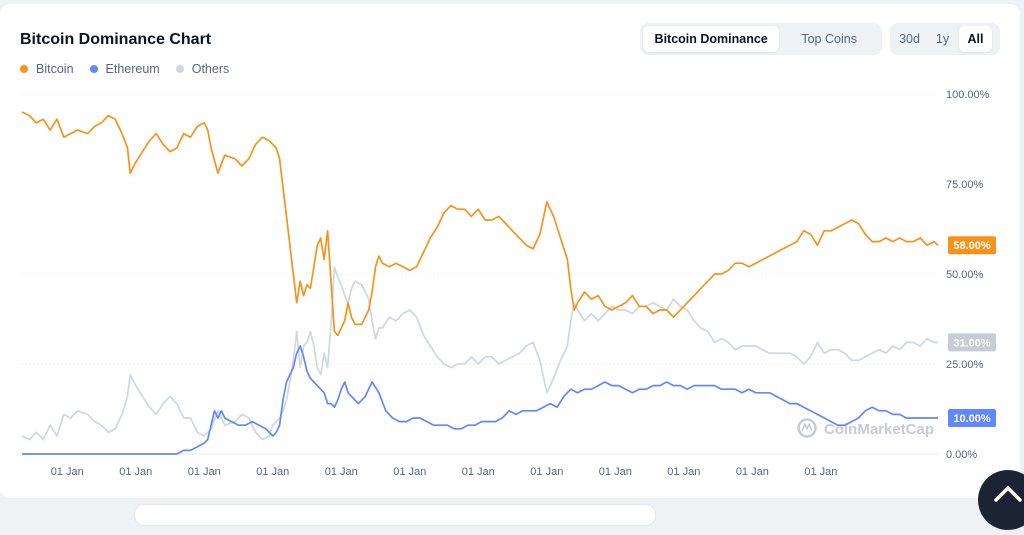 The image size is (1024, 535). I want to click on value-badge-ethereum, so click(972, 418).